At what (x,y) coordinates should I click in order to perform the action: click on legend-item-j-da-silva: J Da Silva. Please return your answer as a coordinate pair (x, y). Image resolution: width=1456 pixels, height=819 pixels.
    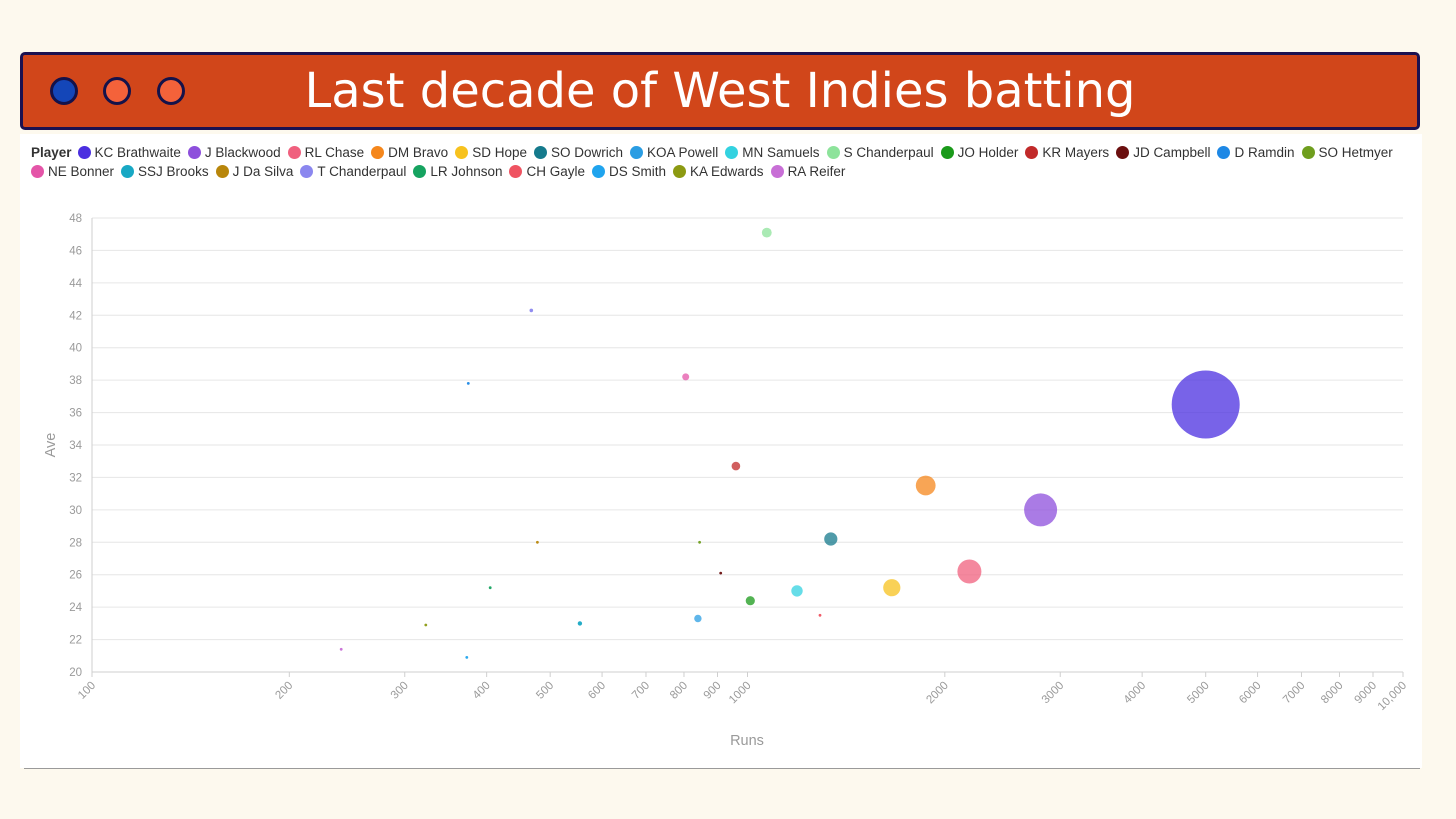
    Looking at the image, I should click on (254, 172).